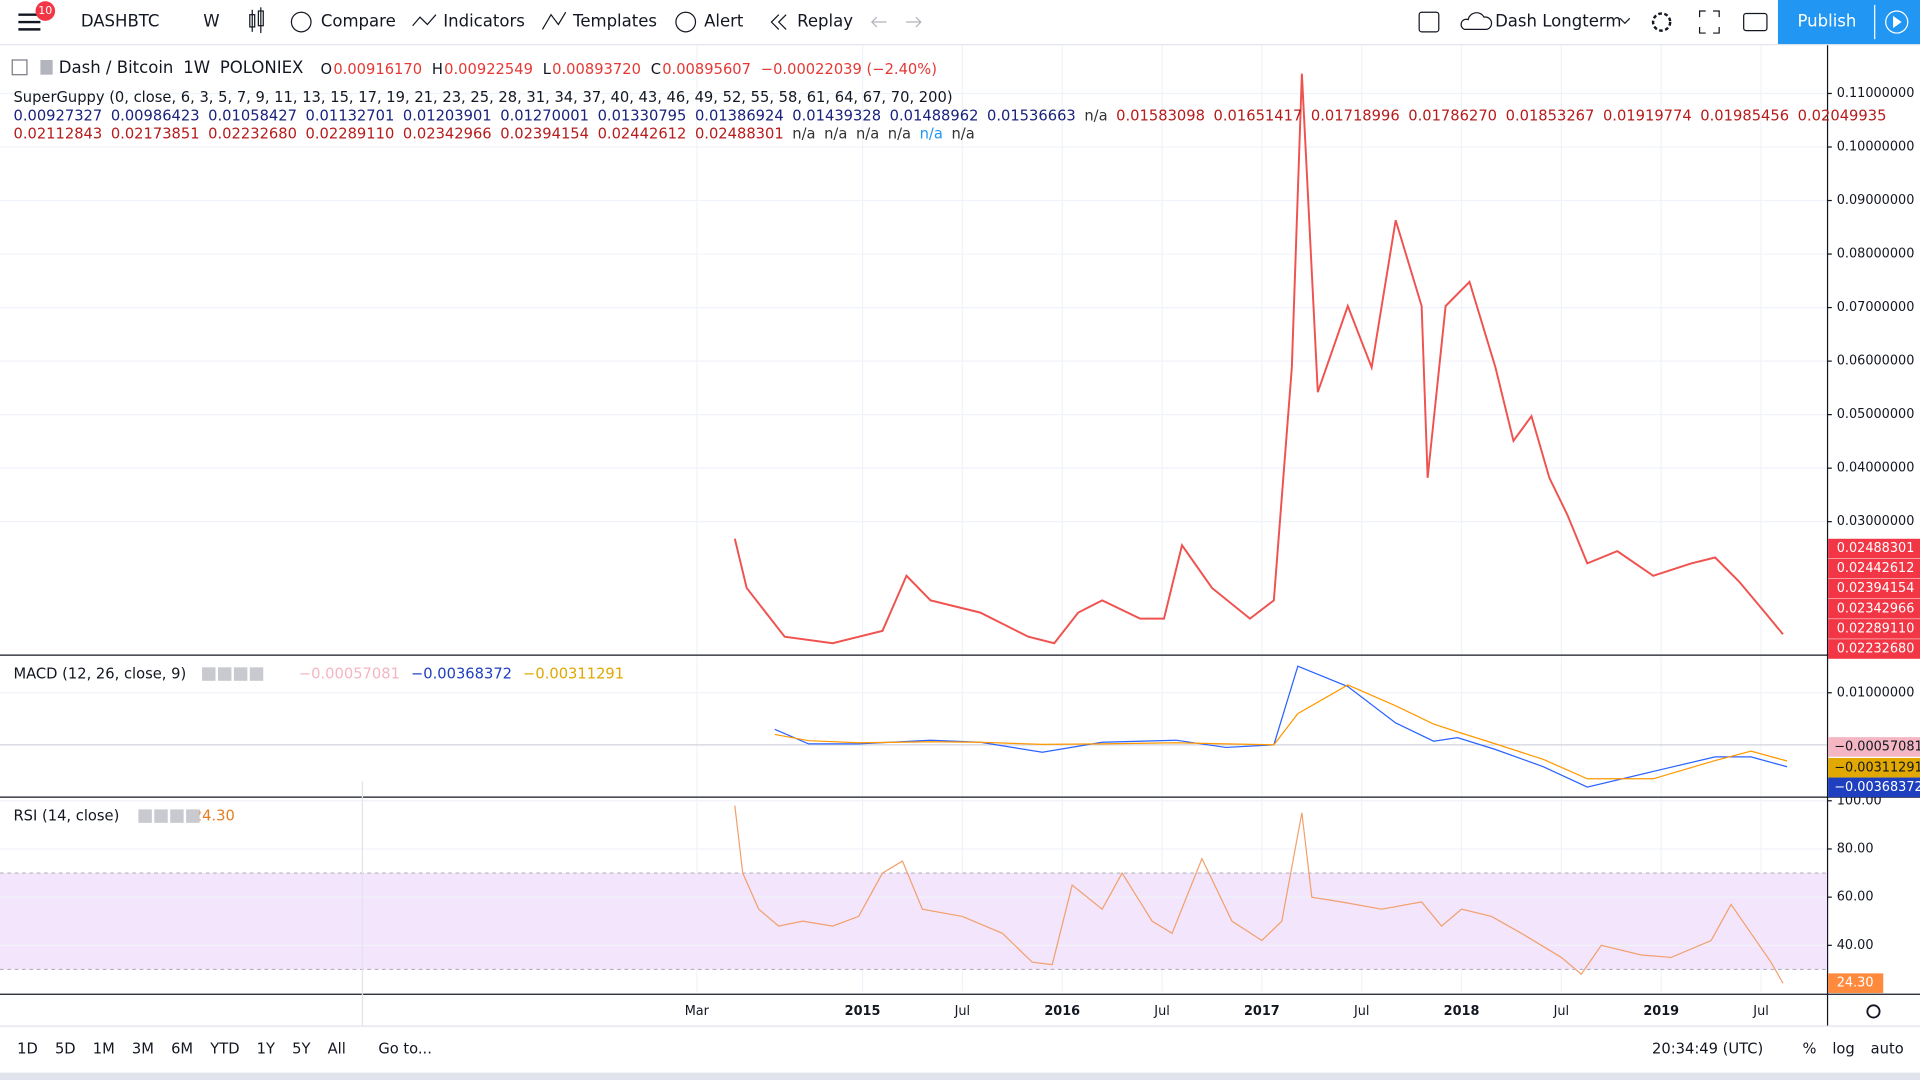  Describe the element at coordinates (65, 1048) in the screenshot. I see `range-button: 5D` at that location.